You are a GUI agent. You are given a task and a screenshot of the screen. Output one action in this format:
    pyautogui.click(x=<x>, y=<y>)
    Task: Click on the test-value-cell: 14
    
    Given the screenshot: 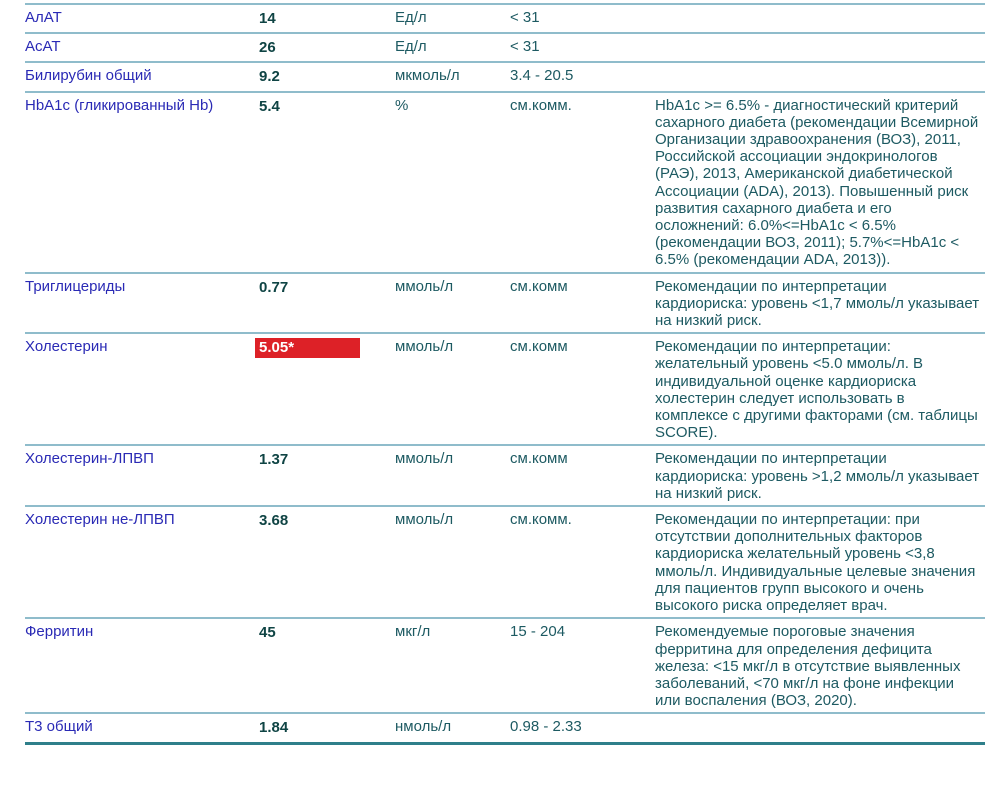 What is the action you would take?
    pyautogui.click(x=325, y=18)
    